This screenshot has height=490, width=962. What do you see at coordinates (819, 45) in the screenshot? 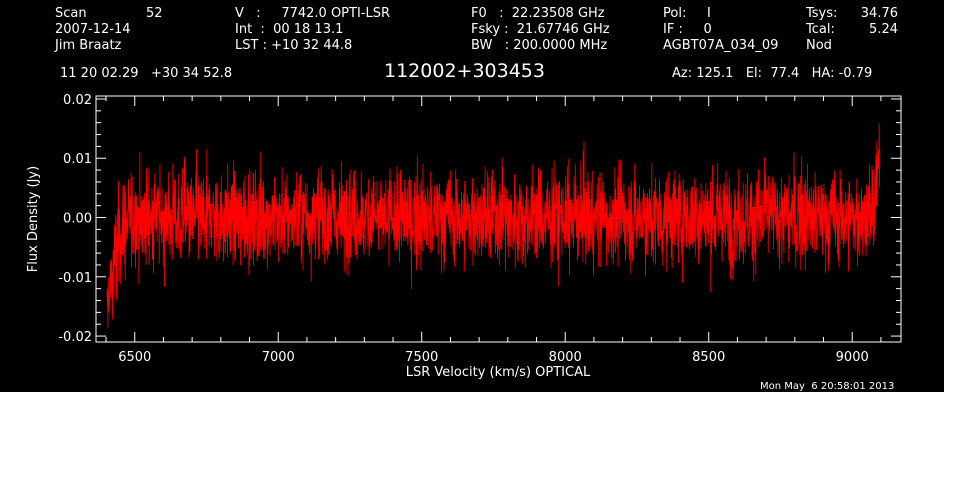
I see `observing-mode: Nod` at bounding box center [819, 45].